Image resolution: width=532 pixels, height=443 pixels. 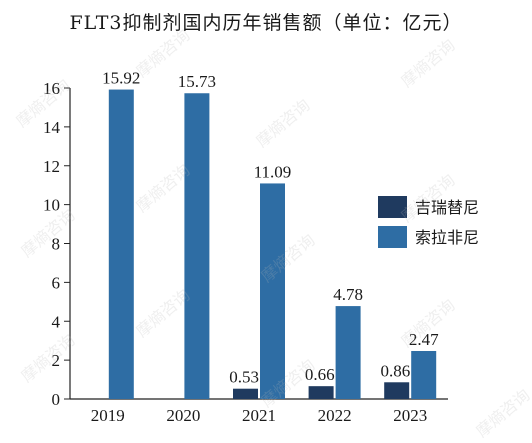 What do you see at coordinates (56, 282) in the screenshot?
I see `y-tick-label: 6` at bounding box center [56, 282].